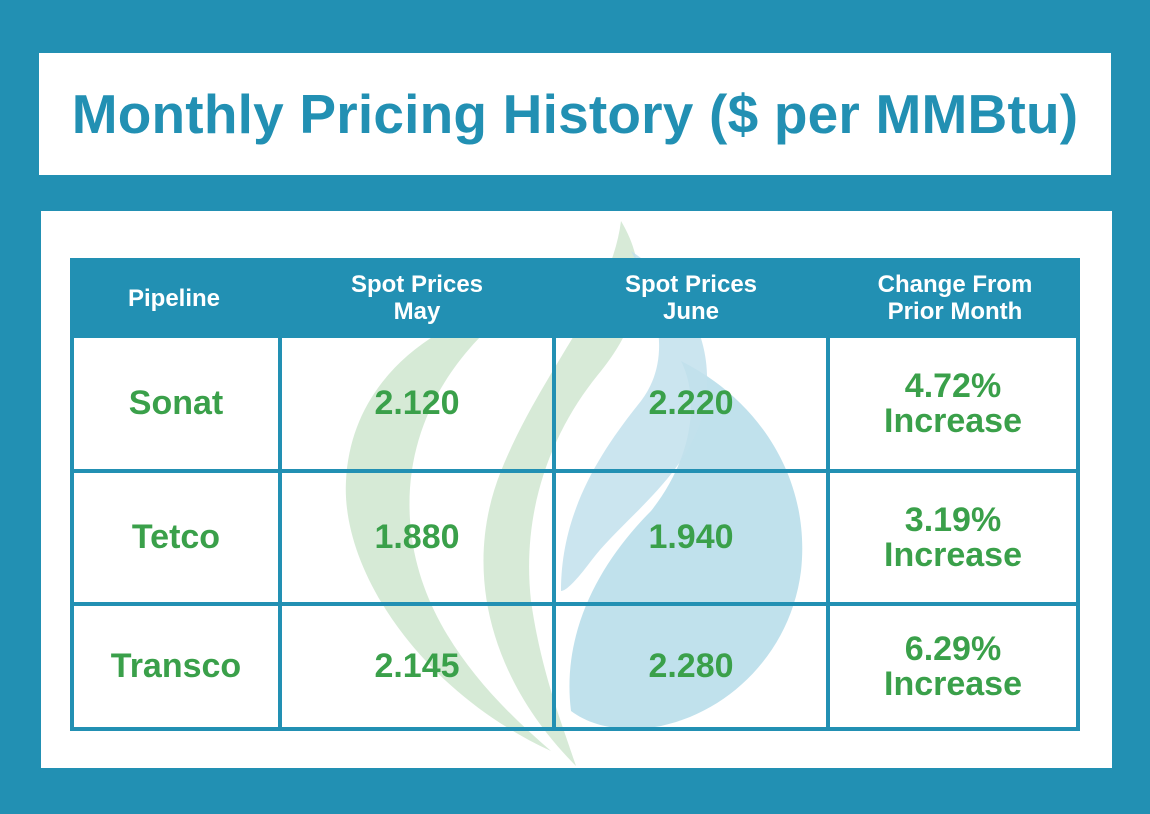  Describe the element at coordinates (953, 648) in the screenshot. I see `change-percent: 6.29%` at that location.